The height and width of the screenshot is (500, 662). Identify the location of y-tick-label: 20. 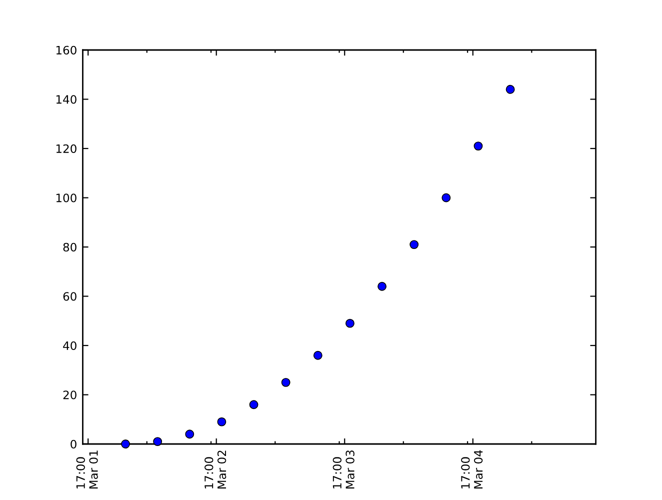
(69, 395).